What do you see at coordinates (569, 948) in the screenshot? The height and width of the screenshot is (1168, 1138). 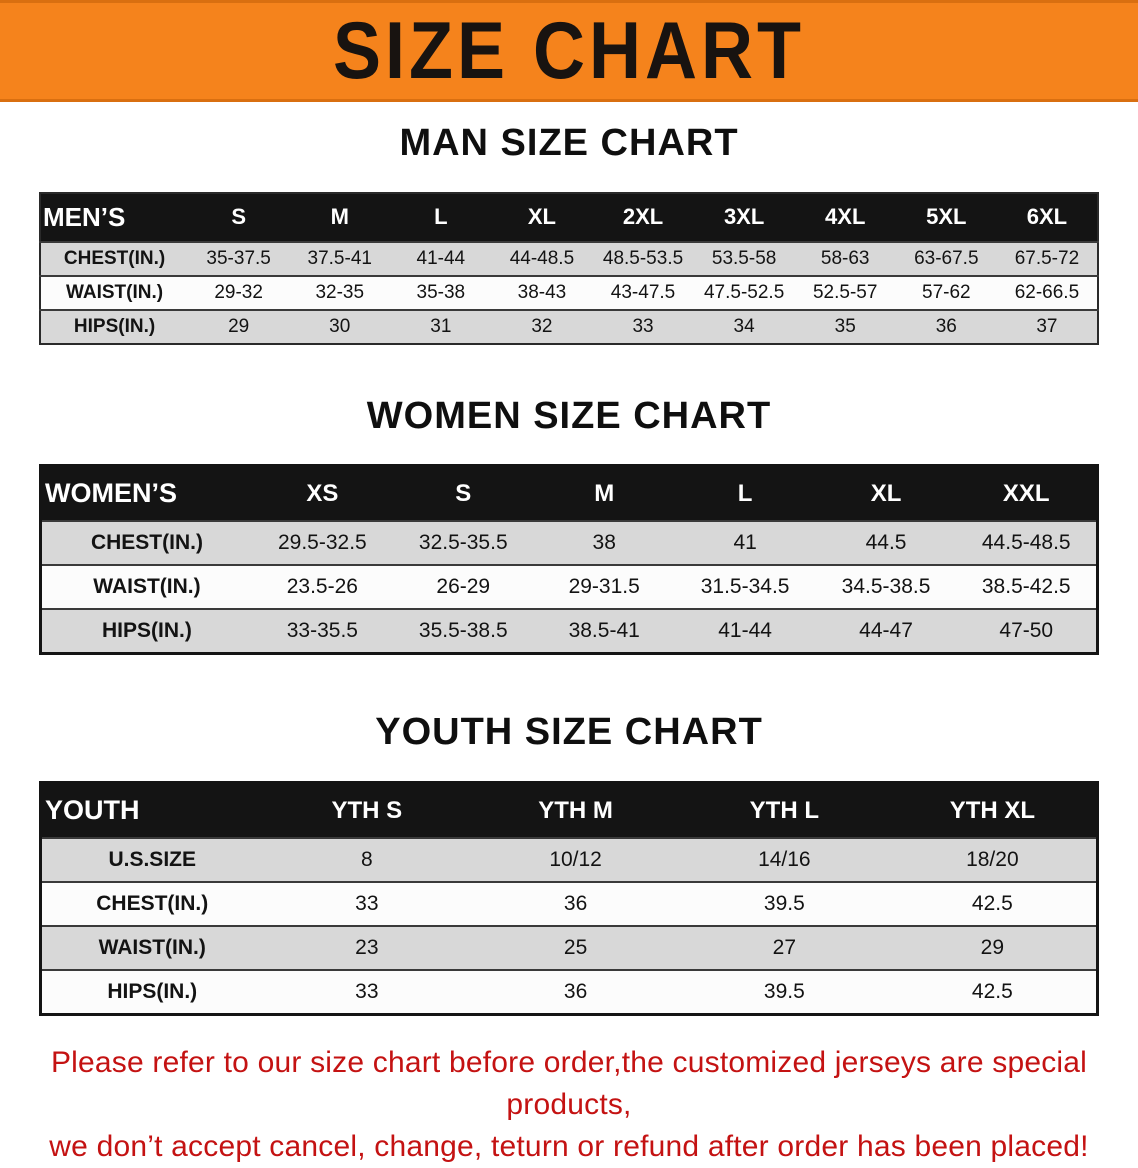 I see `table-row: WAIST(IN.) 23 25 27 29` at bounding box center [569, 948].